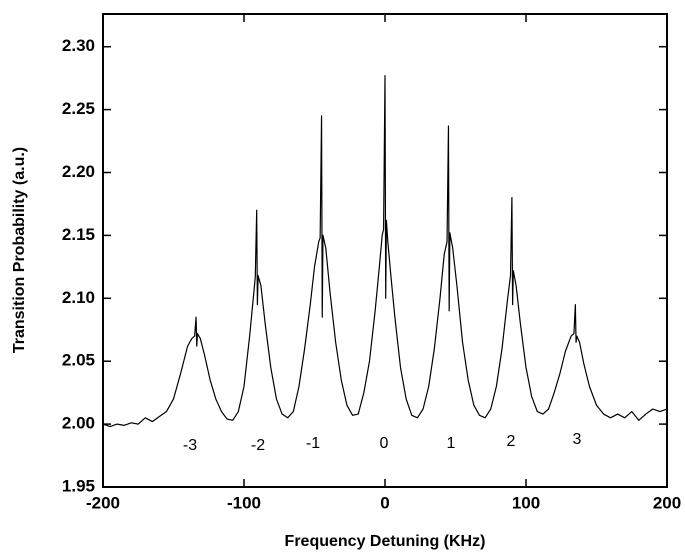  What do you see at coordinates (19, 250) in the screenshot?
I see `y-axis-label: Transition Probability (a.u.)` at bounding box center [19, 250].